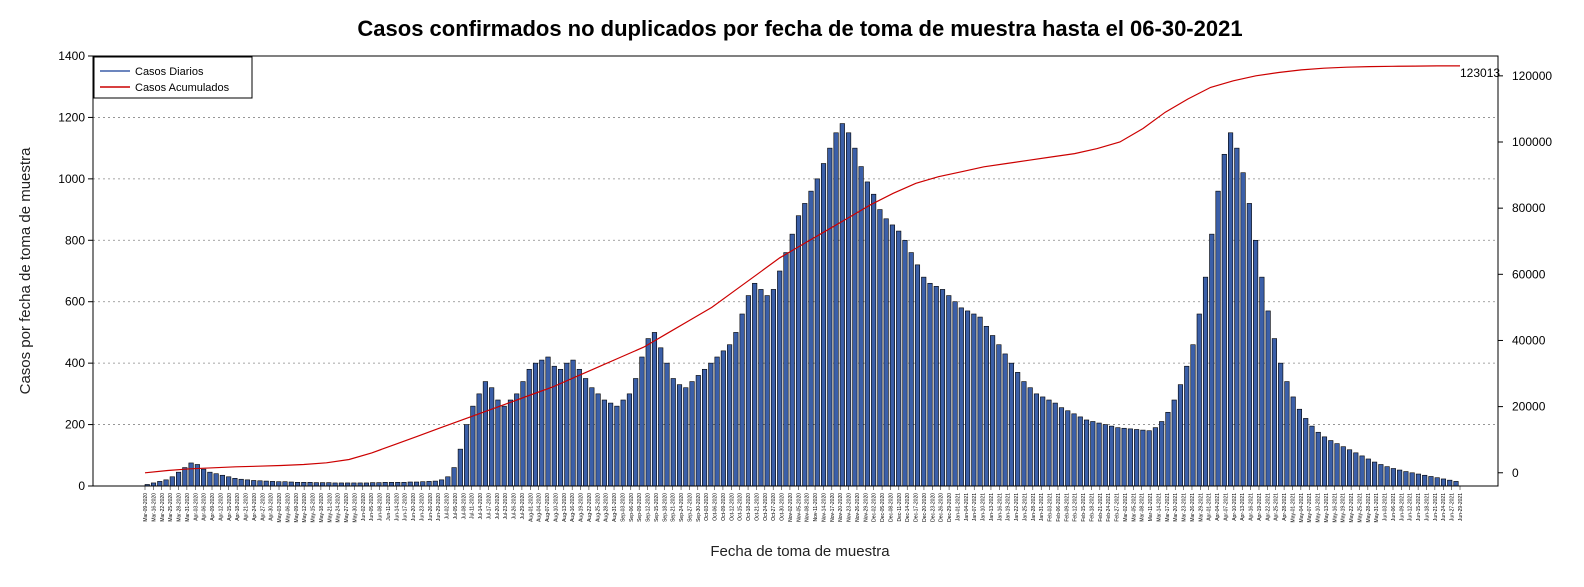 This screenshot has height=587, width=1584. Describe the element at coordinates (1168, 507) in the screenshot. I see `x-tick-label: Mar-17-2021` at that location.